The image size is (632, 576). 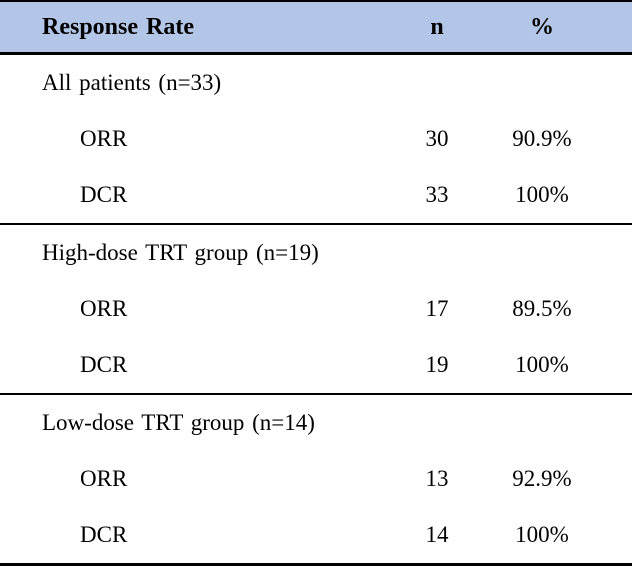 I want to click on table-header-row: Response Rate n %, so click(x=316, y=28).